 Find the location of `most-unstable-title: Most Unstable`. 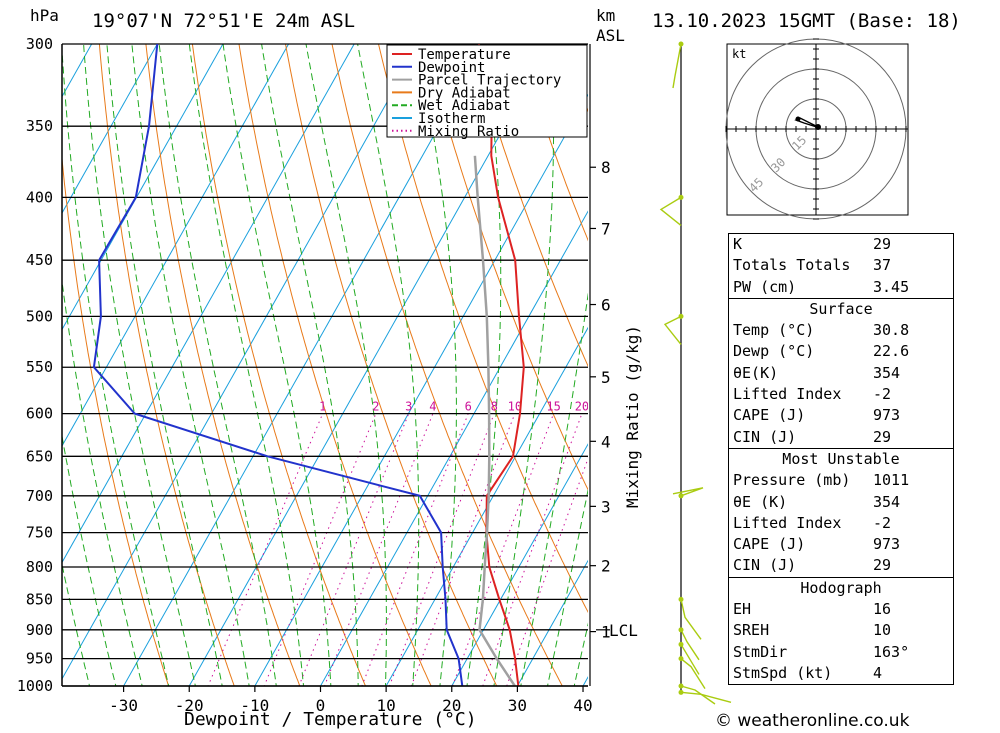

most-unstable-title: Most Unstable is located at coordinates (841, 458).